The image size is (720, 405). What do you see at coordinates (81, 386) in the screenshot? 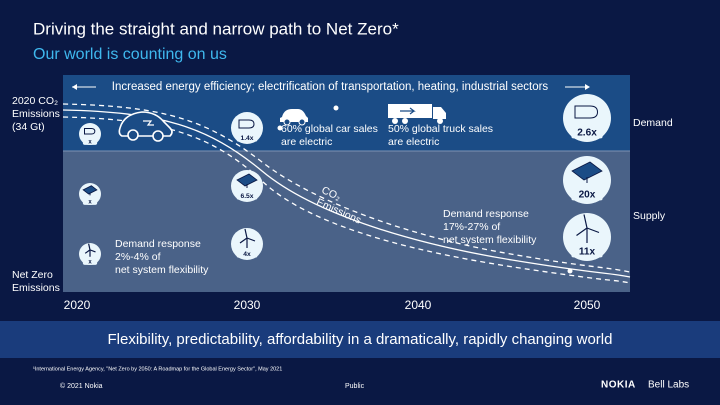
I see `copyright: © 2021 Nokia` at bounding box center [81, 386].